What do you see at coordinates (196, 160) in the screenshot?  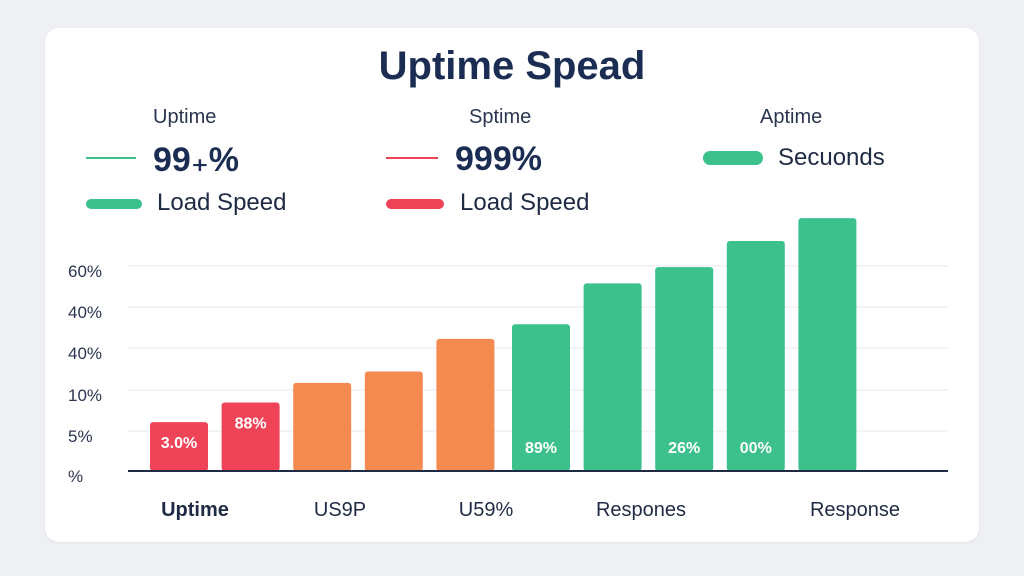 I see `stat-uptime-value: 99₊%` at bounding box center [196, 160].